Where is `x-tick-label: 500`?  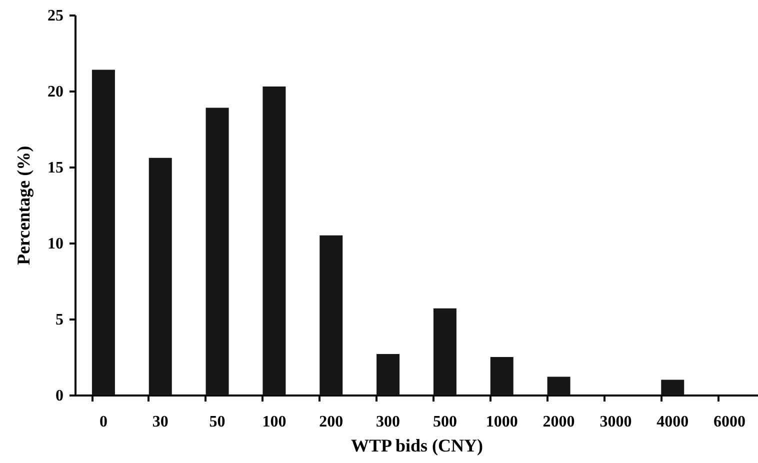
x-tick-label: 500 is located at coordinates (444, 422).